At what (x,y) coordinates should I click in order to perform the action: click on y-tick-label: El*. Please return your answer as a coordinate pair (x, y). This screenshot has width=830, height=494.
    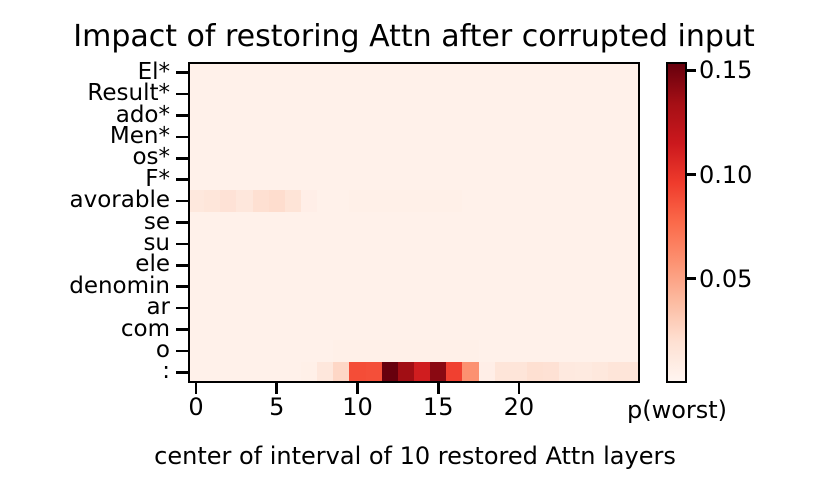
    Looking at the image, I should click on (153, 71).